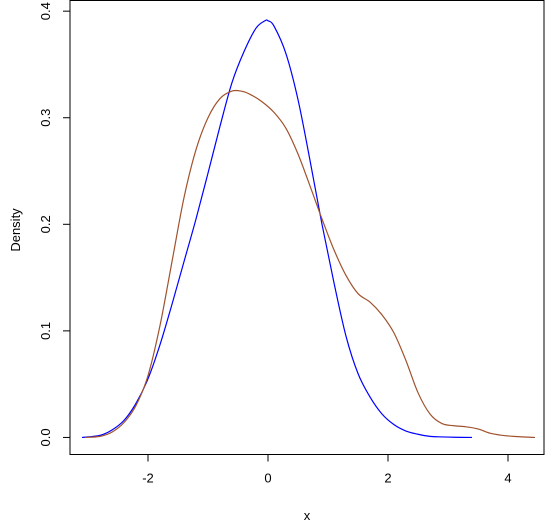  Describe the element at coordinates (148, 478) in the screenshot. I see `x-tick-label: -2` at that location.